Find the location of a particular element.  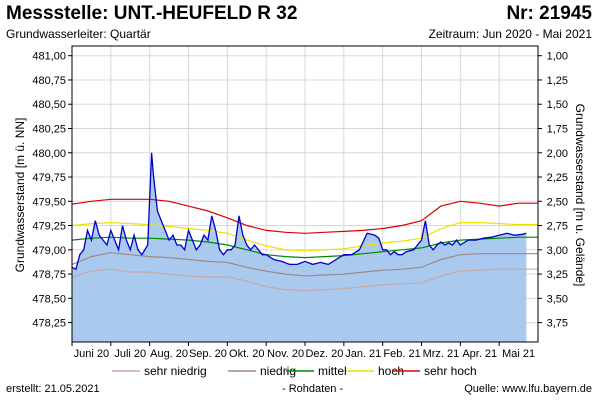

source-link: Quelle: www.lfu.bayern.de is located at coordinates (528, 389).